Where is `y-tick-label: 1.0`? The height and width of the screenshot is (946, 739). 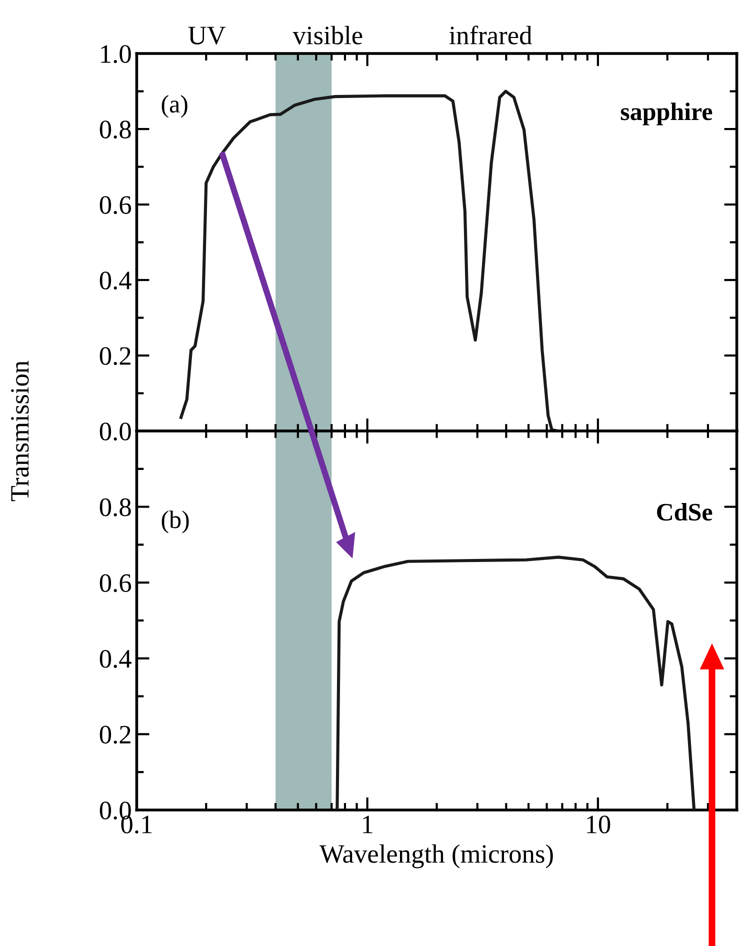 y-tick-label: 1.0 is located at coordinates (116, 54).